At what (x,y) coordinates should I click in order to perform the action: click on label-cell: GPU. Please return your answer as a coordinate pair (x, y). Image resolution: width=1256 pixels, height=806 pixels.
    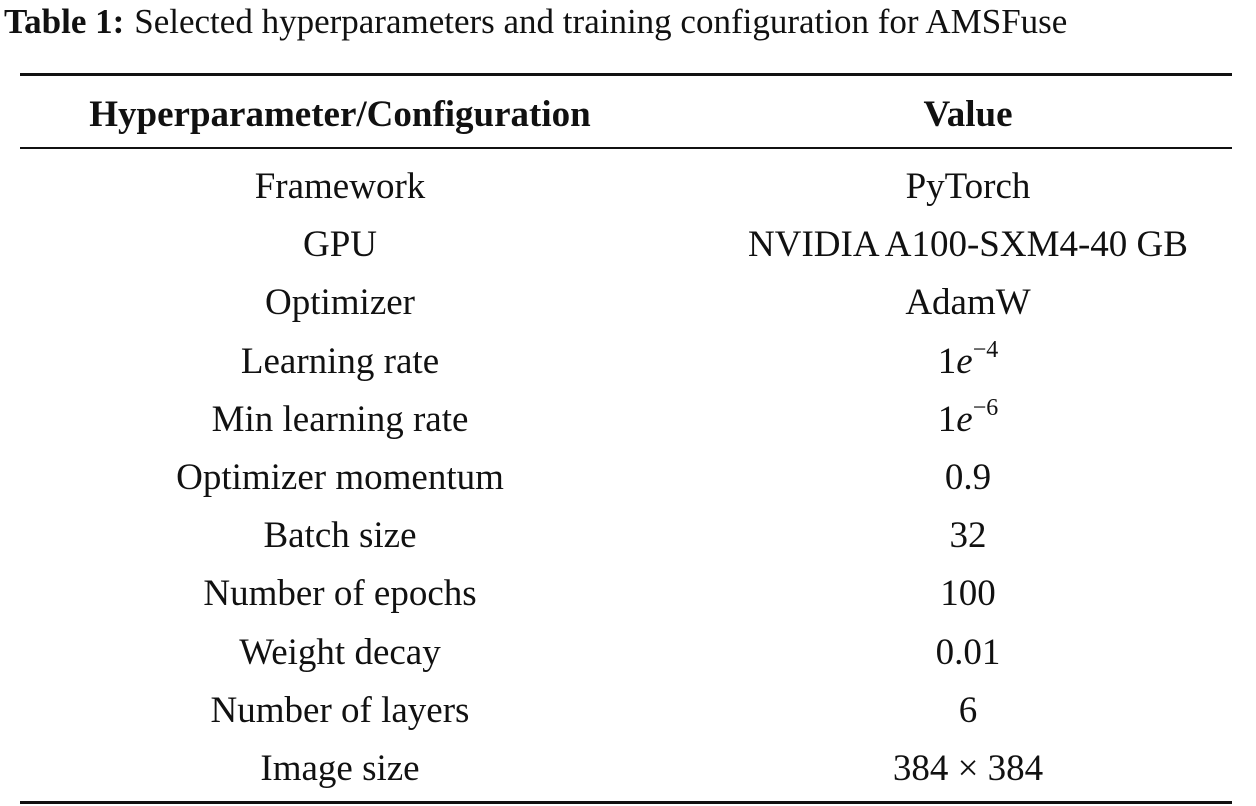
    Looking at the image, I should click on (340, 245).